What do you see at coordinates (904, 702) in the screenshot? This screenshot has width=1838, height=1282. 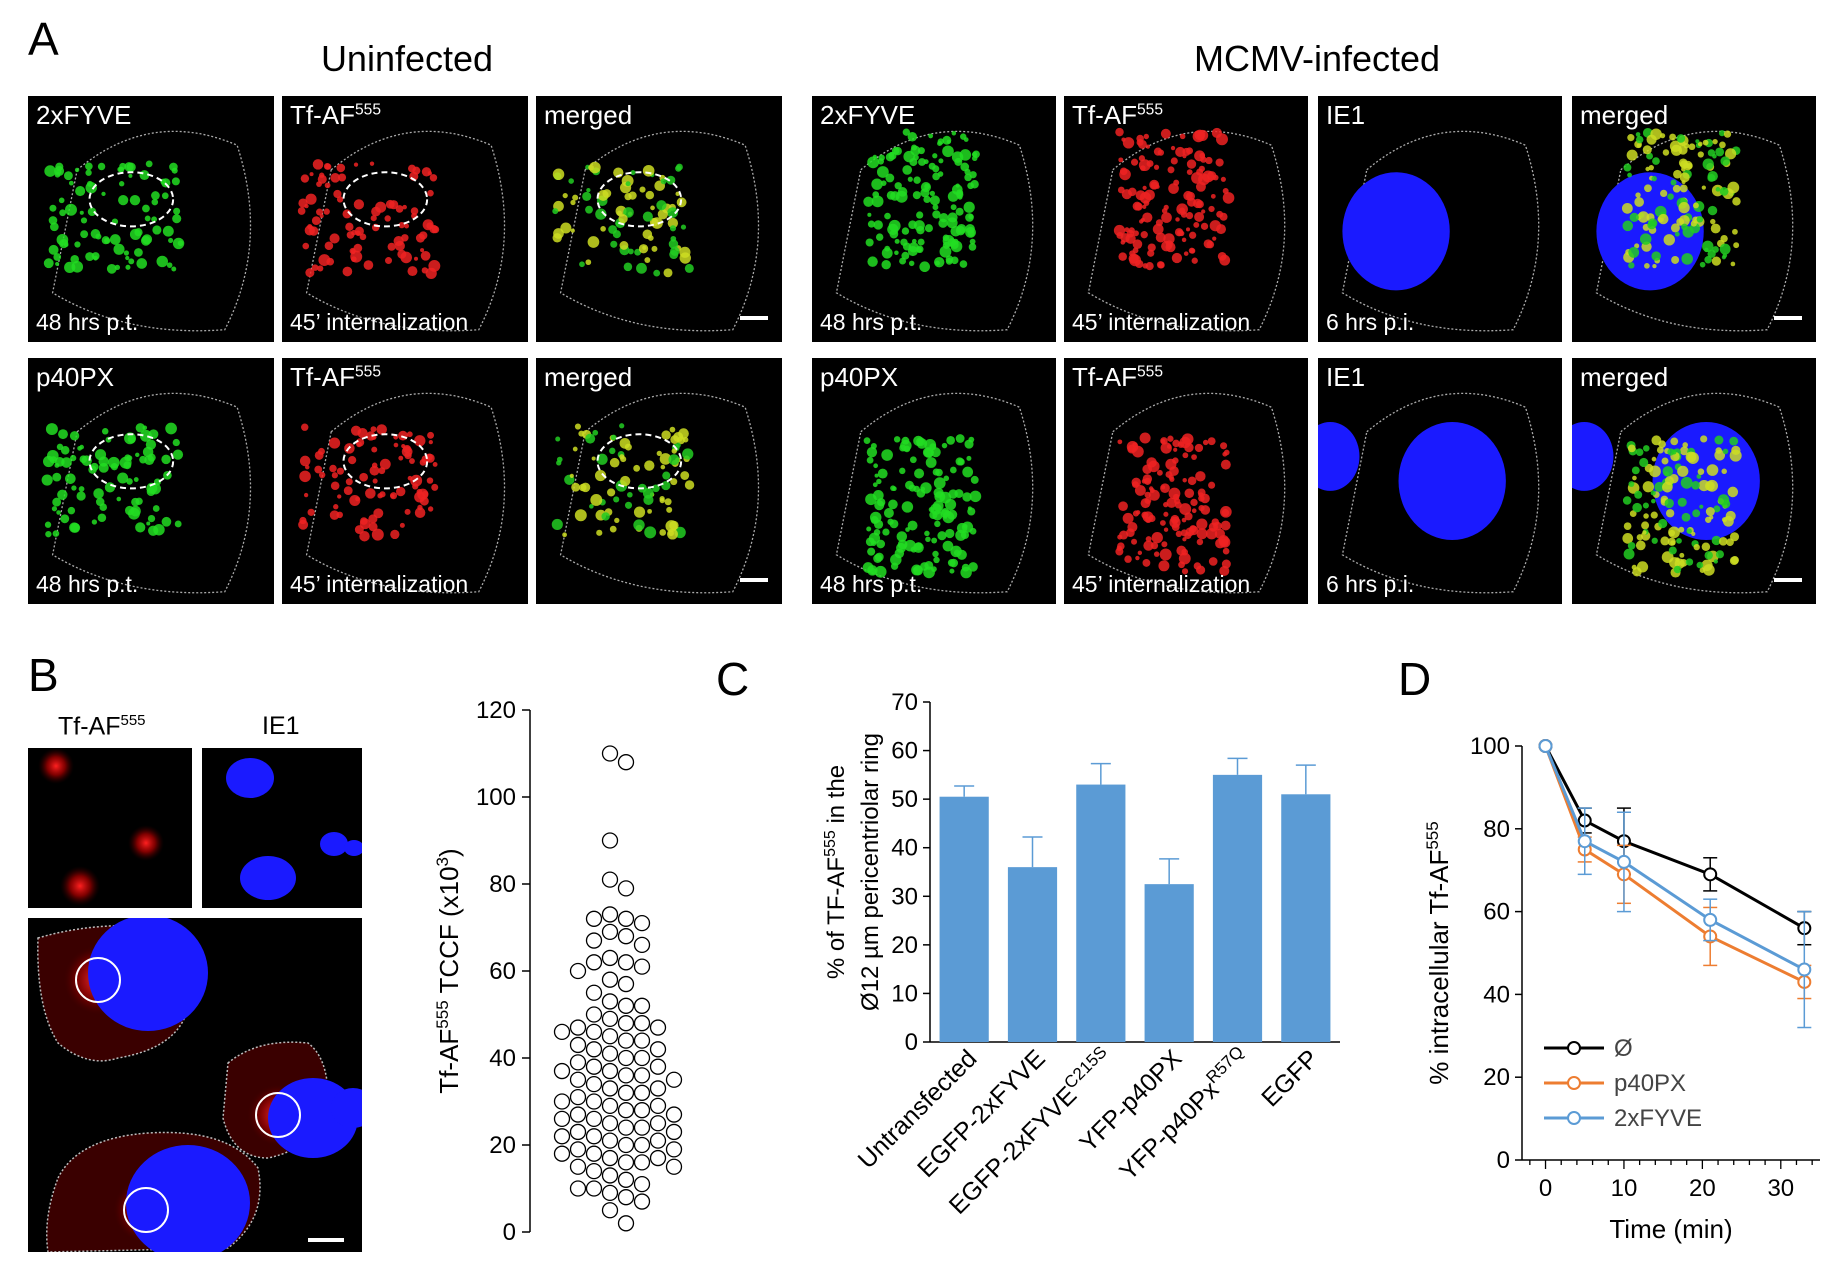 I see `y-tick-label: 70` at bounding box center [904, 702].